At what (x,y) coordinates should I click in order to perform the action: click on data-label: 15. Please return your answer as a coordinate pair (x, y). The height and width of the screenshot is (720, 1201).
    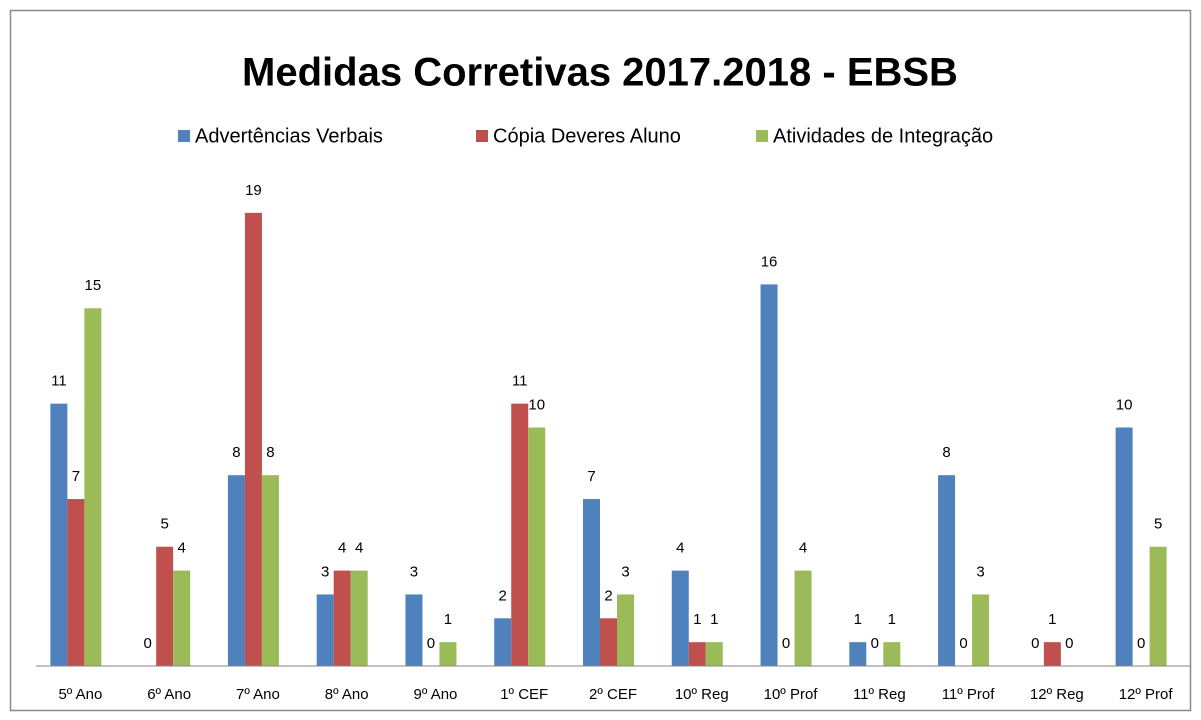
    Looking at the image, I should click on (93, 285).